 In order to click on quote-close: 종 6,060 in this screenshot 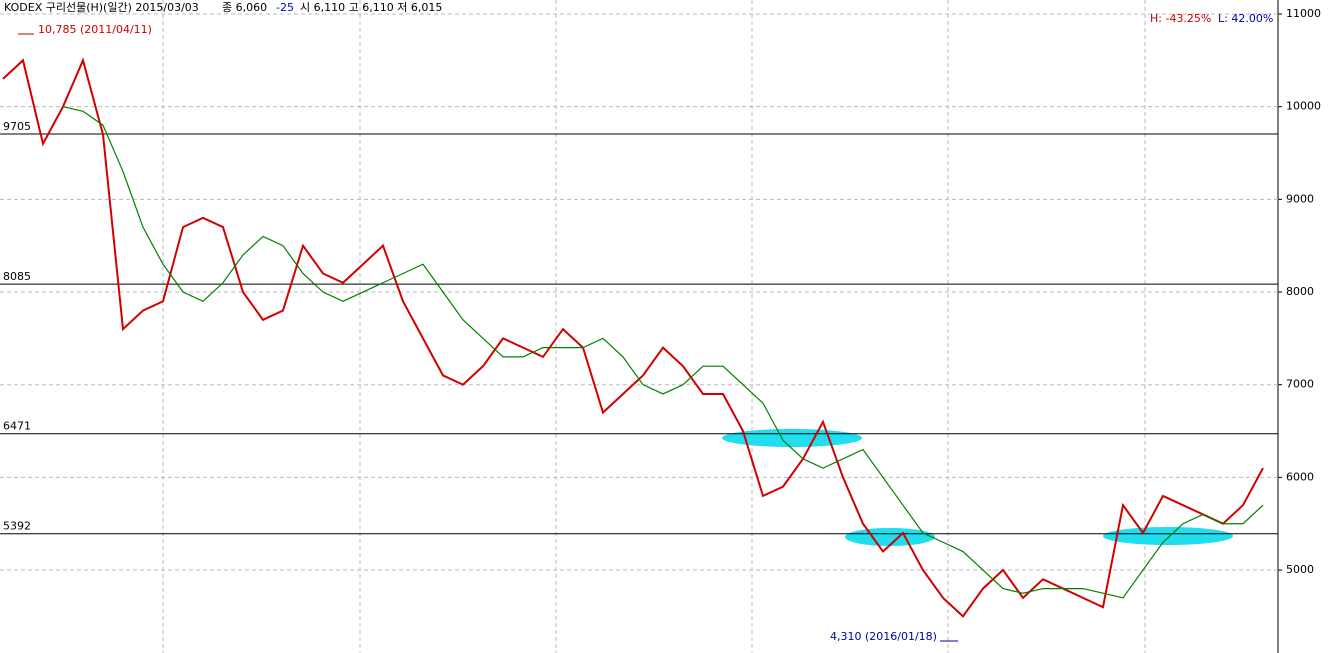, I will do `click(244, 7)`.